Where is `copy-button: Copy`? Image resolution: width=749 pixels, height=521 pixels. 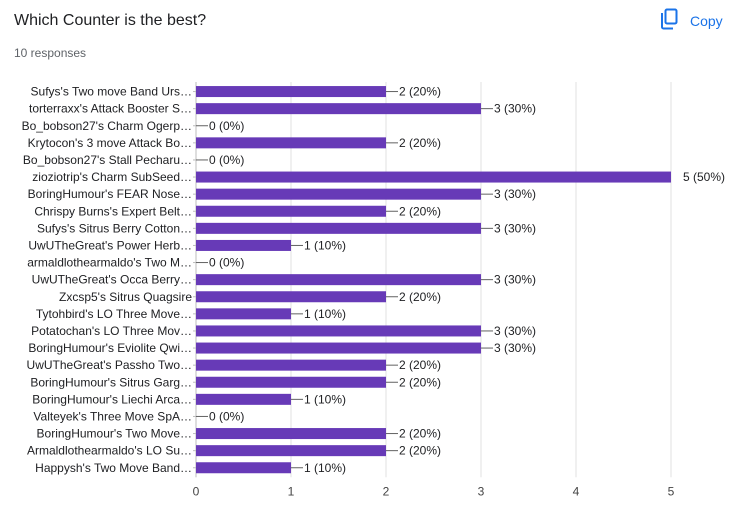 copy-button: Copy is located at coordinates (691, 21).